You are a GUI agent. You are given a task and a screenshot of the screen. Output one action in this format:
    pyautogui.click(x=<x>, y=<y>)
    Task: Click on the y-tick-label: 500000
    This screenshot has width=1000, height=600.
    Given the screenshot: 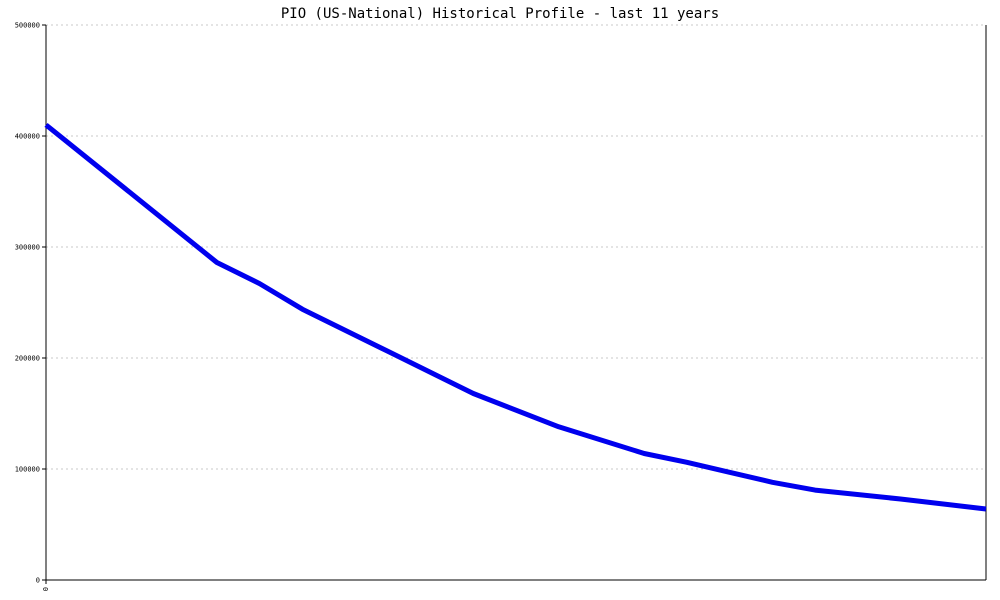 What is the action you would take?
    pyautogui.click(x=27, y=26)
    